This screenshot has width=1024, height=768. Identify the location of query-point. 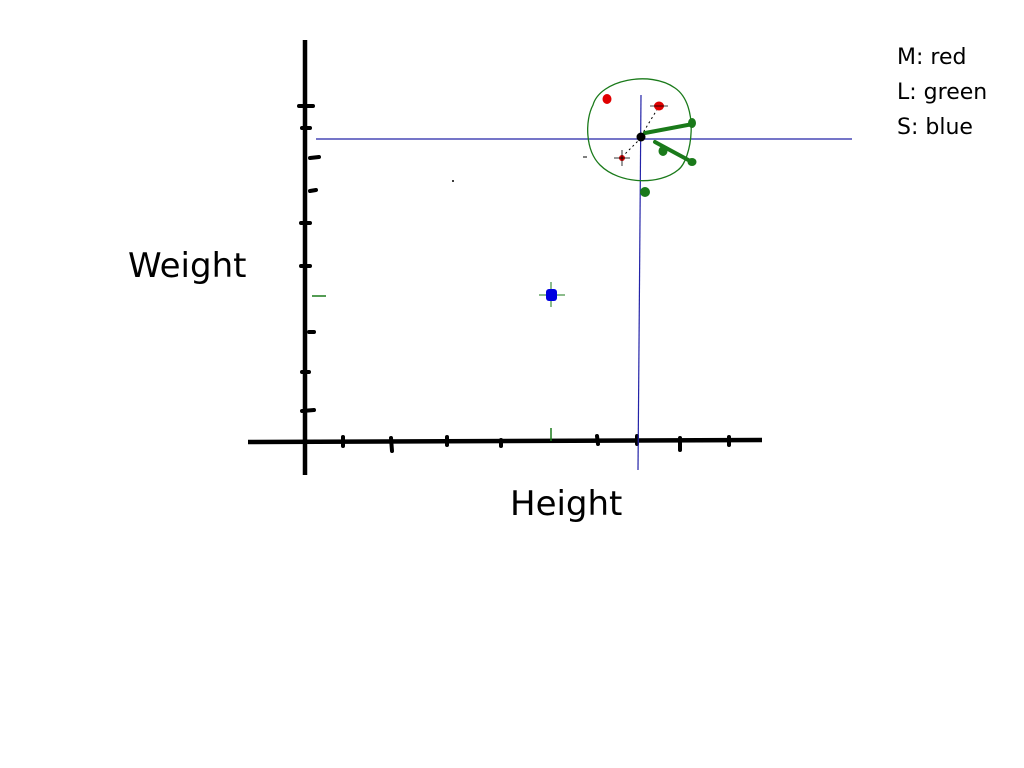
(641, 137).